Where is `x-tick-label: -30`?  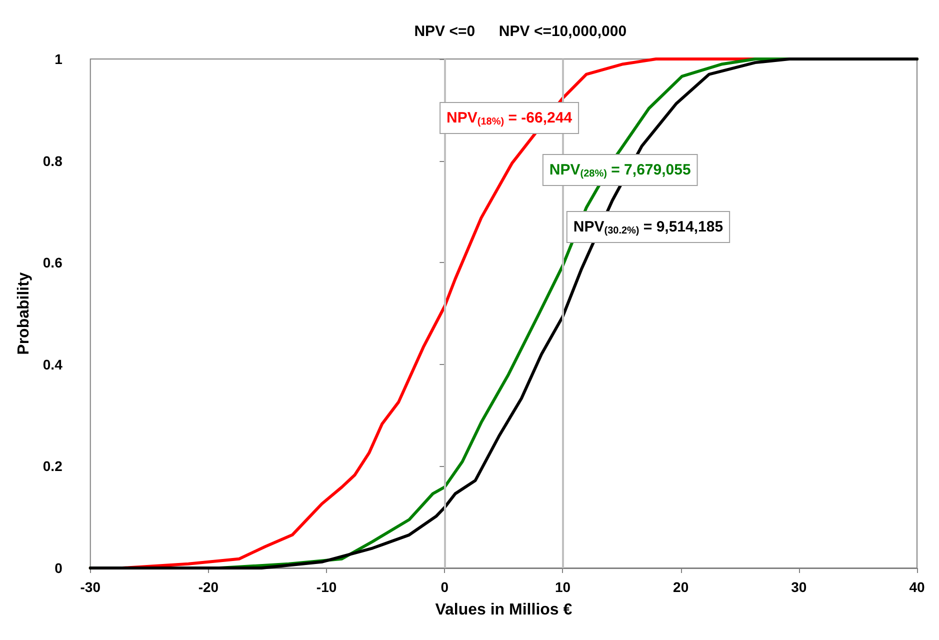
x-tick-label: -30 is located at coordinates (90, 587).